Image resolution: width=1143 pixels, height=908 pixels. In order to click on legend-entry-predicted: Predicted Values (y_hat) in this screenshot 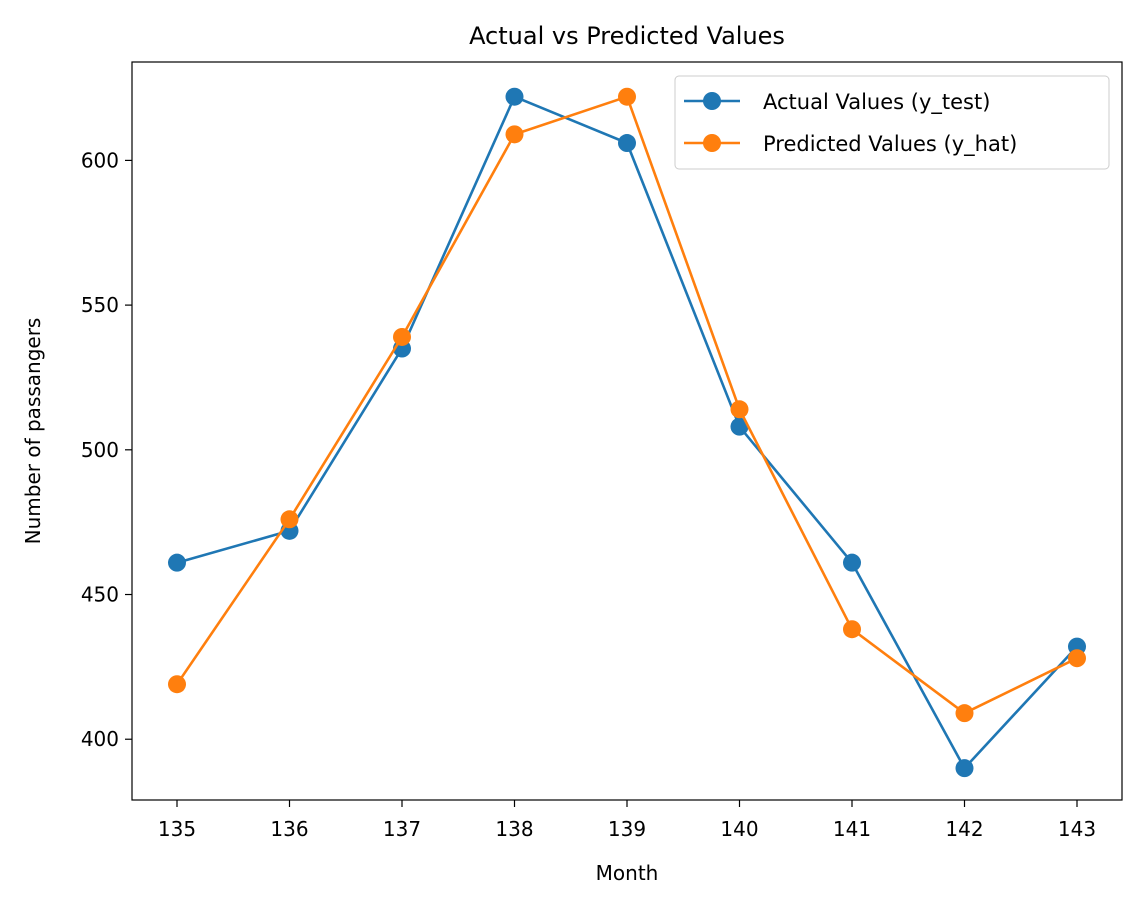, I will do `click(850, 144)`.